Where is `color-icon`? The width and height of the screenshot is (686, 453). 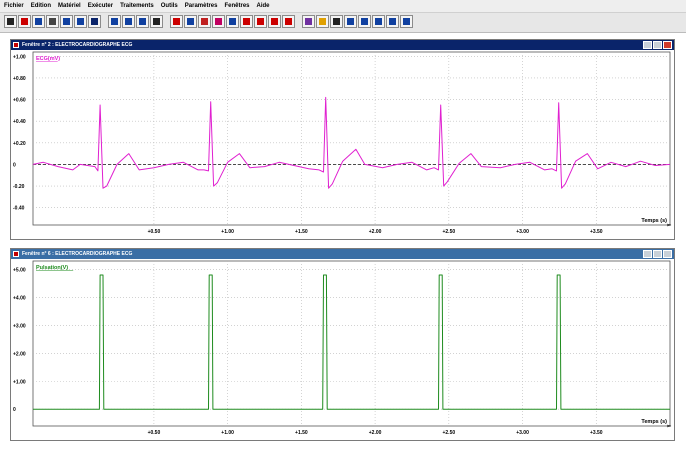 color-icon is located at coordinates (176, 21).